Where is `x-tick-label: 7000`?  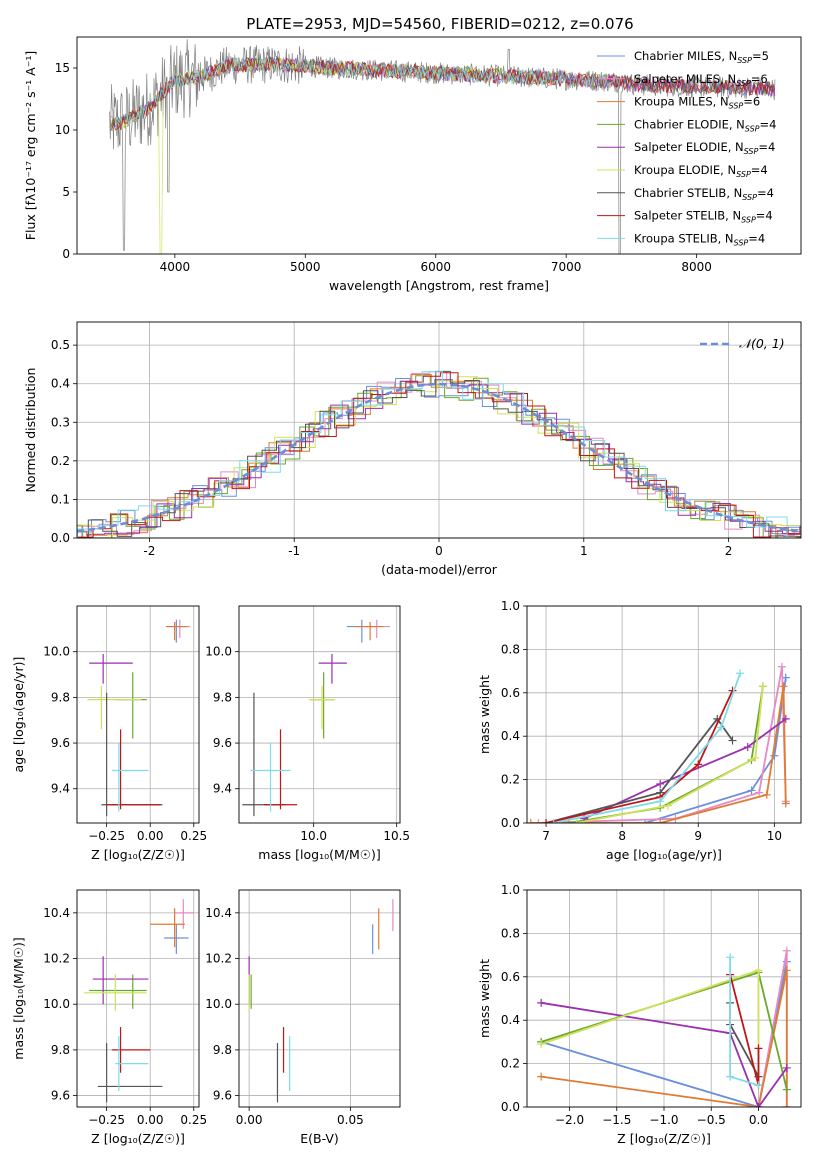 x-tick-label: 7000 is located at coordinates (566, 267).